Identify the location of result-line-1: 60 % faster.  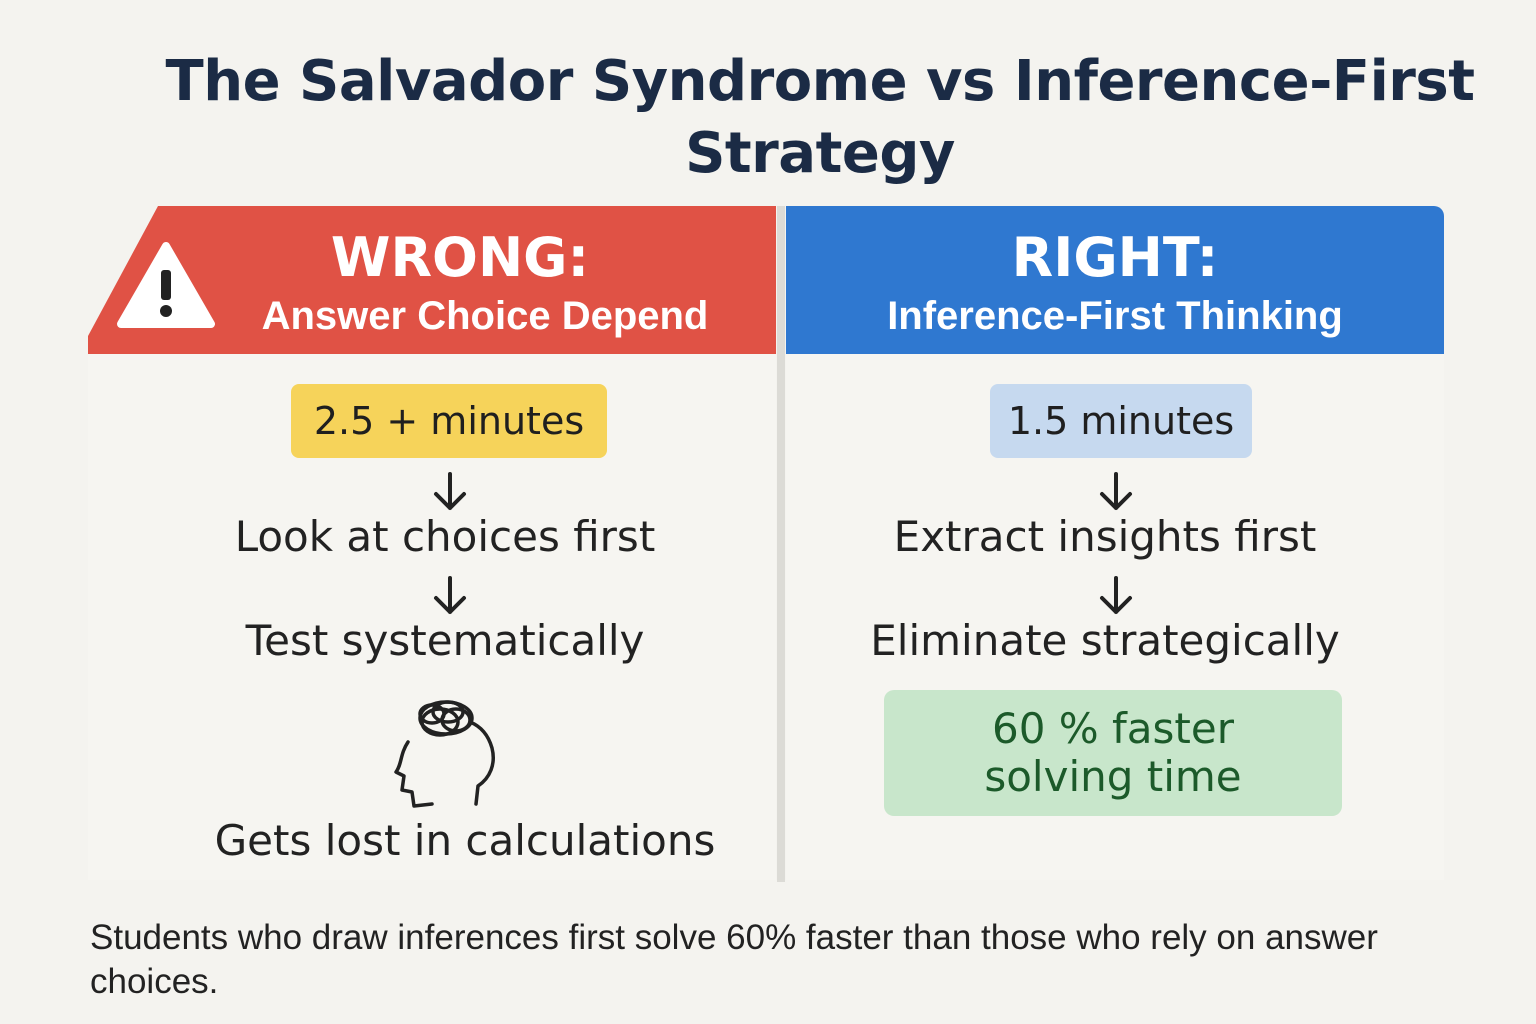
(1113, 728).